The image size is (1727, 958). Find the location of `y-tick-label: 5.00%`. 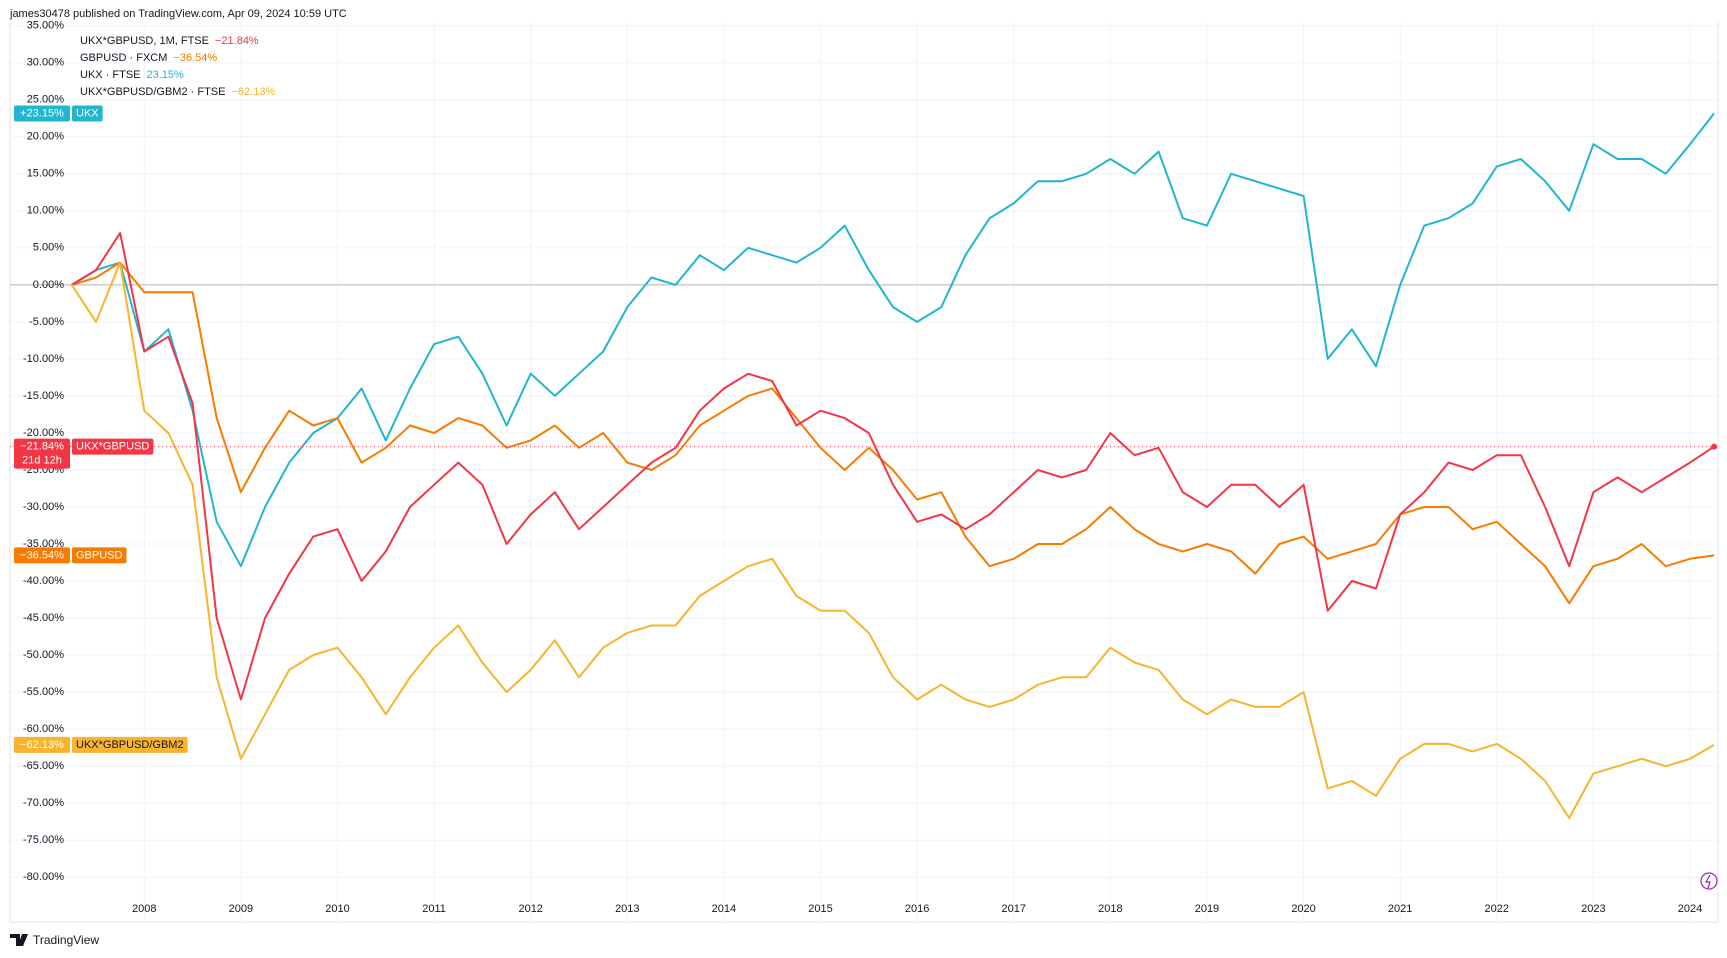

y-tick-label: 5.00% is located at coordinates (48, 248).